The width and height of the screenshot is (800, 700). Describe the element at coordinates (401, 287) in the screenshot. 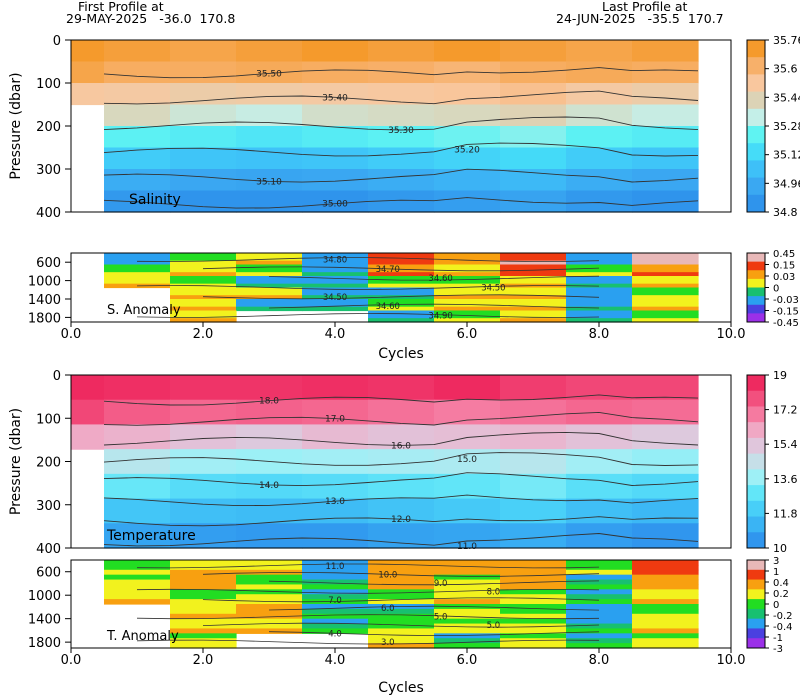

I see `lower-frame` at that location.